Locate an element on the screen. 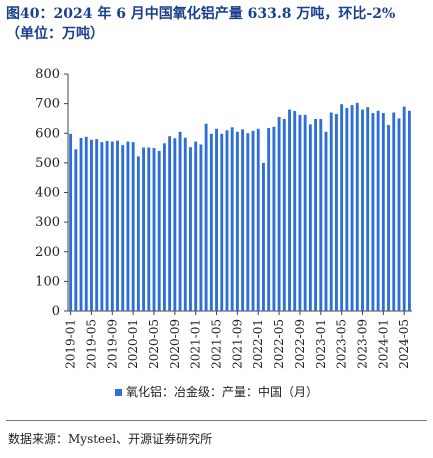  x-tick-label: 2021-01 is located at coordinates (196, 344).